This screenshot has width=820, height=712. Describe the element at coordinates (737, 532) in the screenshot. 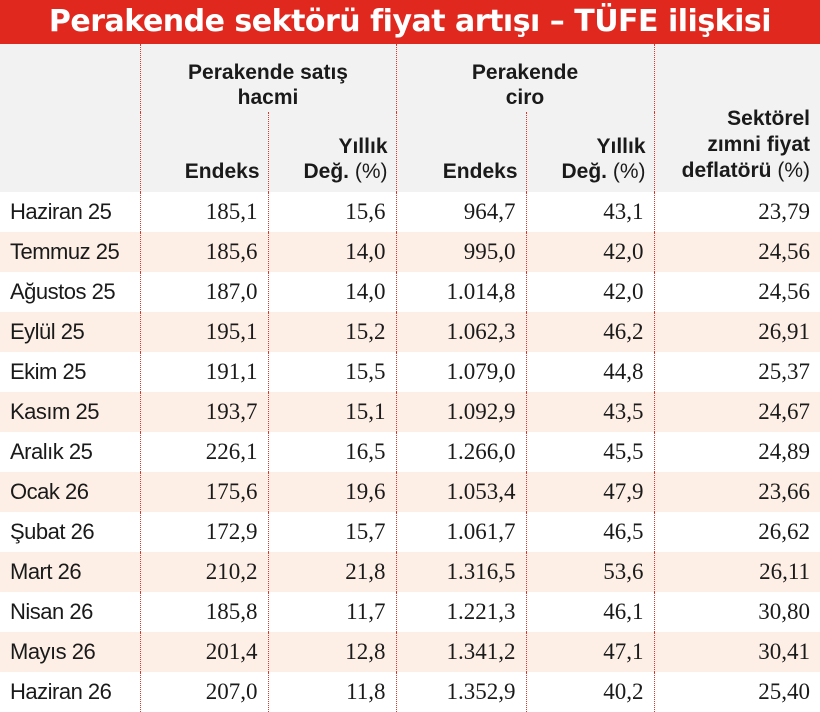

I see `deflator-cell: 26,62` at that location.